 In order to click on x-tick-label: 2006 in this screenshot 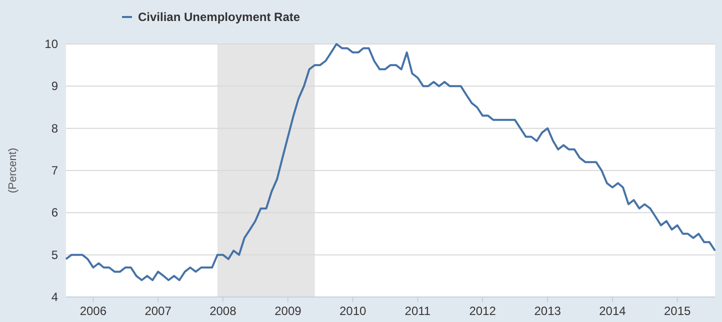, I will do `click(93, 311)`.